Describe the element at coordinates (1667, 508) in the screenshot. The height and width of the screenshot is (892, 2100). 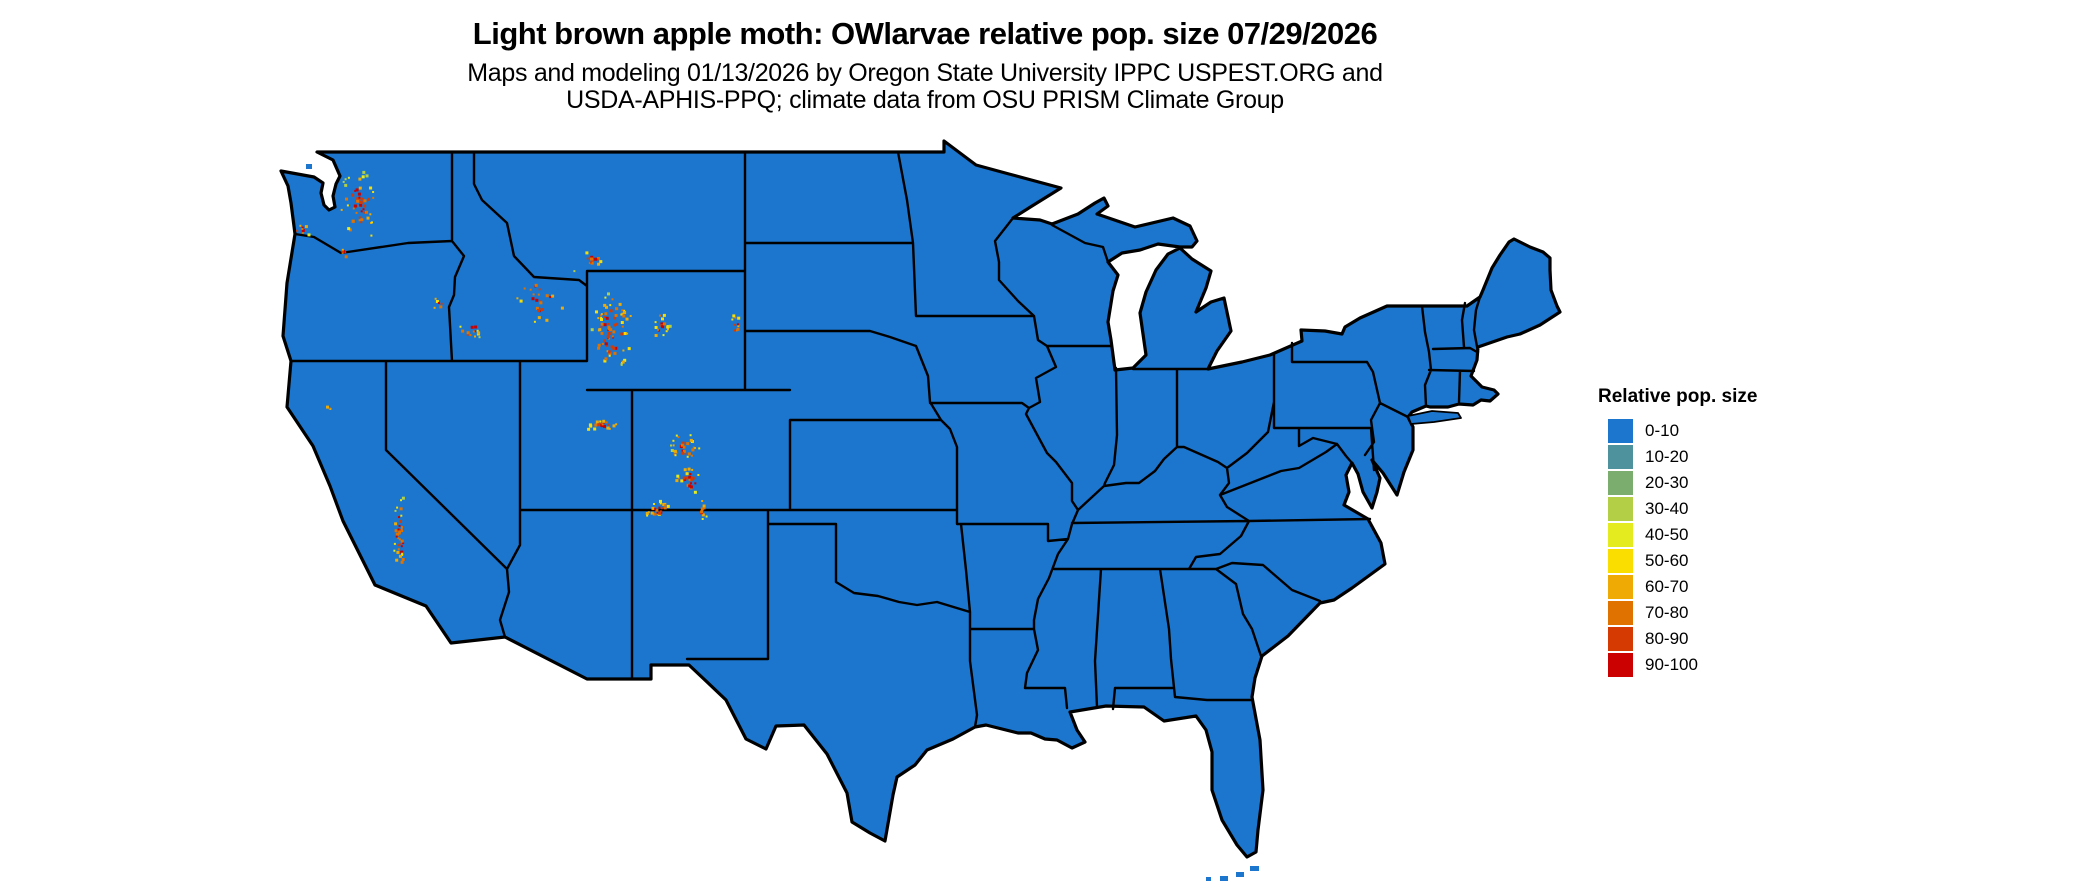
I see `legend-label: 30-40` at that location.